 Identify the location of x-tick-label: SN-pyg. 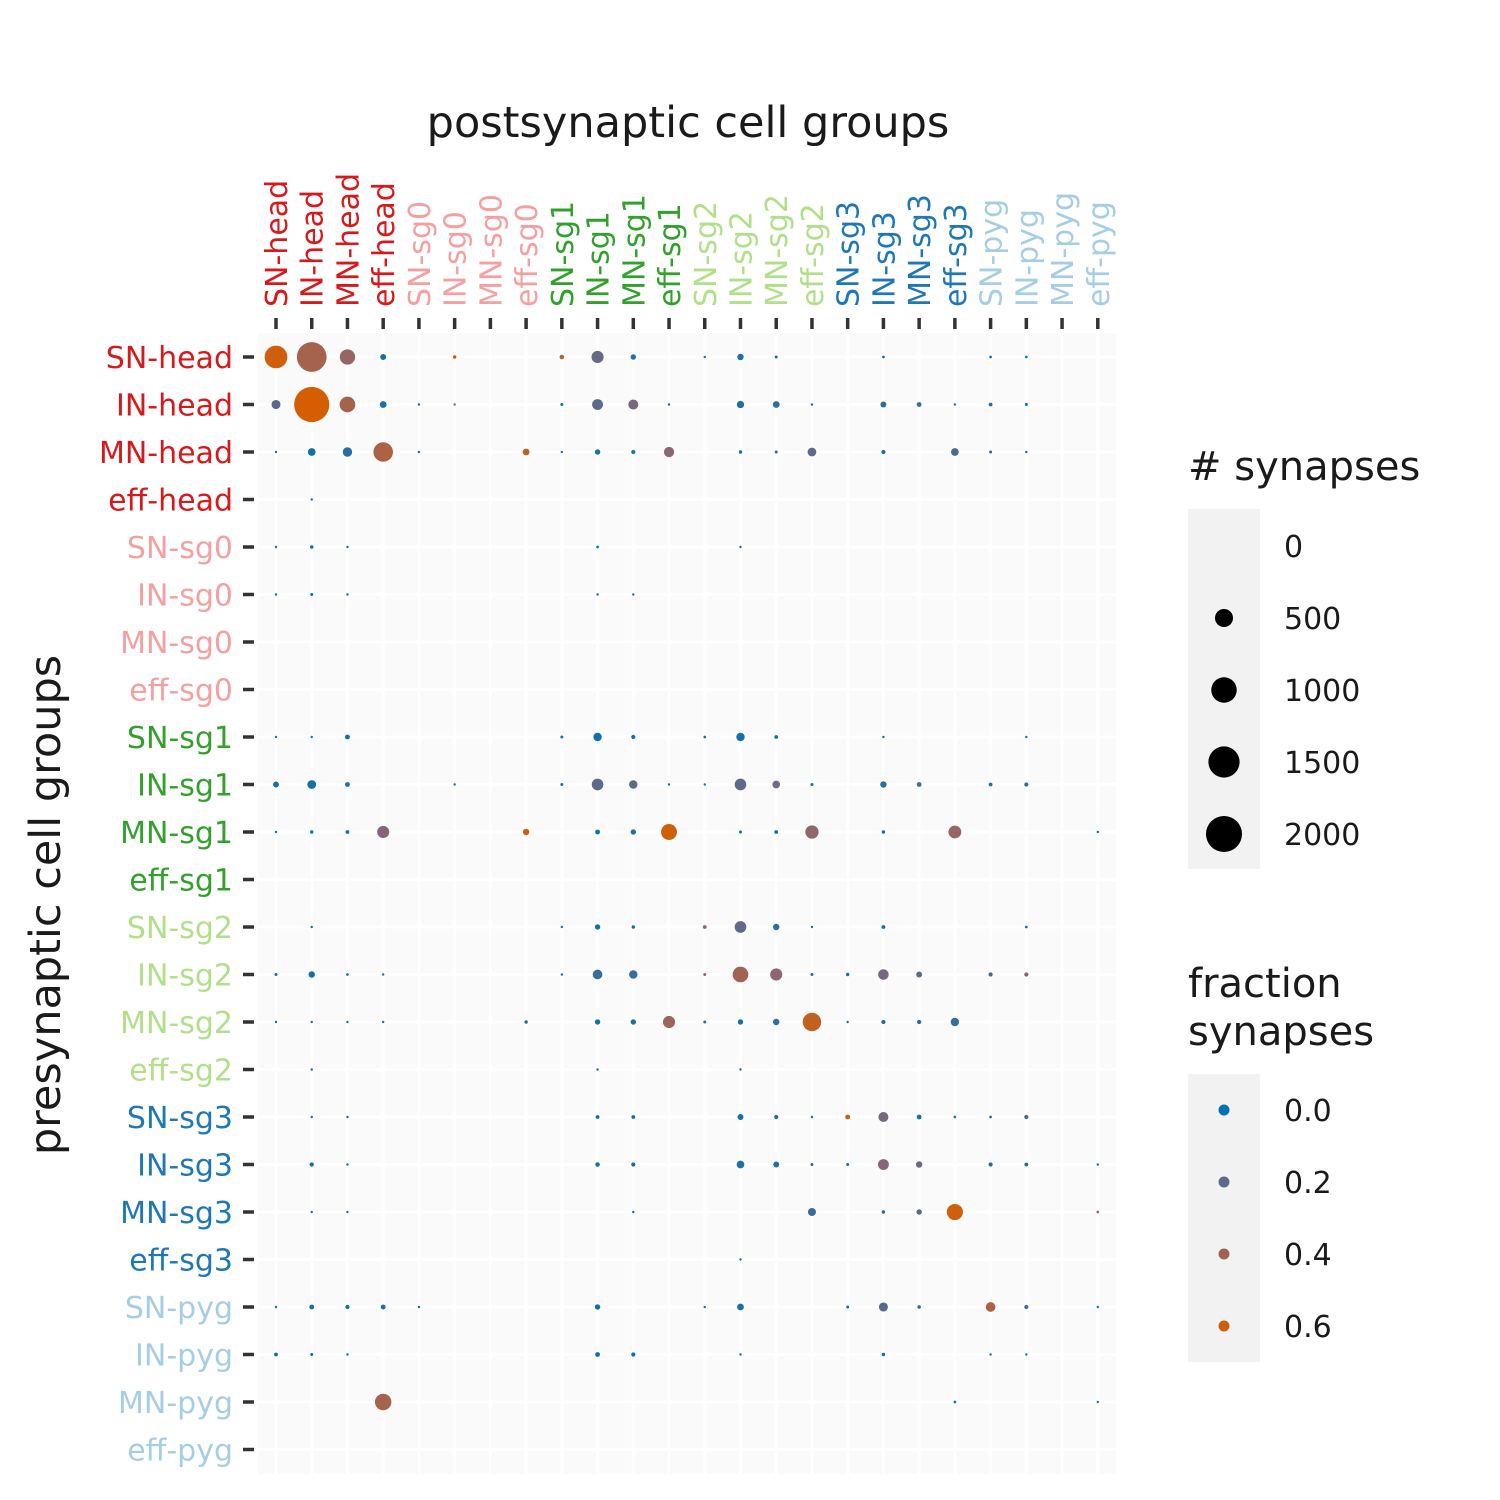
(992, 253).